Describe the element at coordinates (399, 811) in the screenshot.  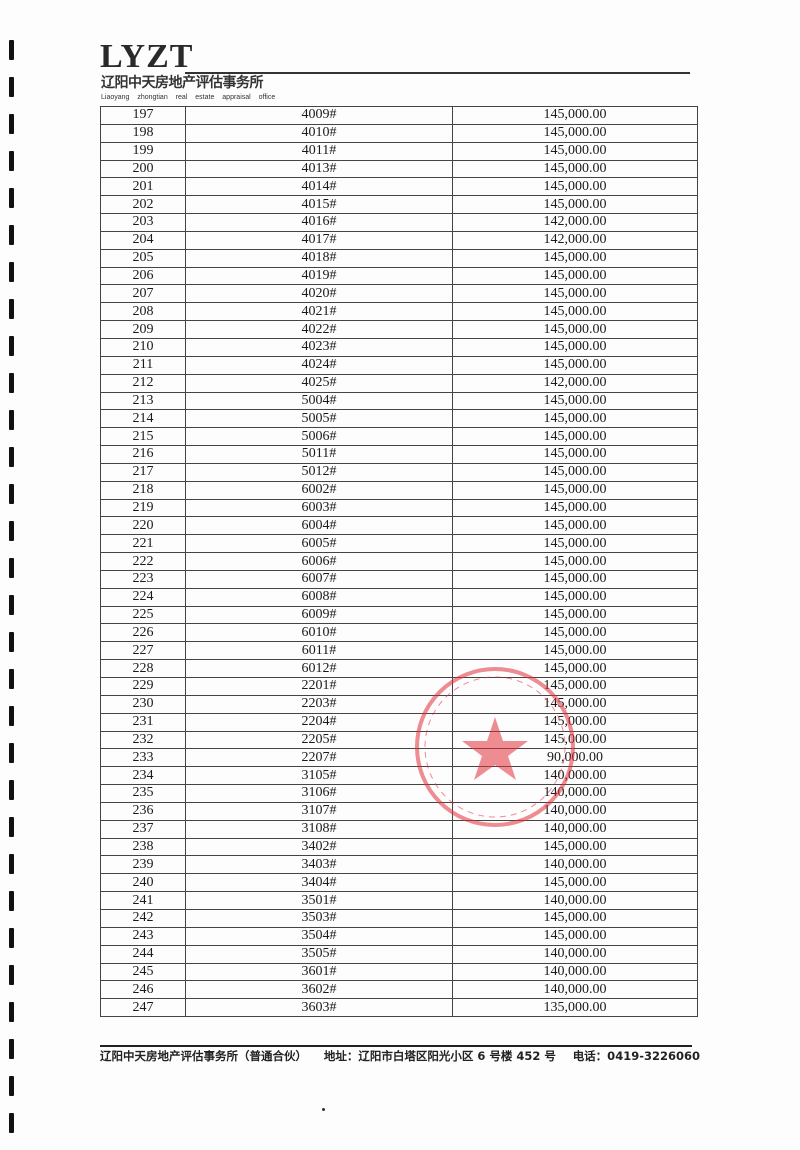
I see `table-row: 236 3107# 140,000.00` at that location.